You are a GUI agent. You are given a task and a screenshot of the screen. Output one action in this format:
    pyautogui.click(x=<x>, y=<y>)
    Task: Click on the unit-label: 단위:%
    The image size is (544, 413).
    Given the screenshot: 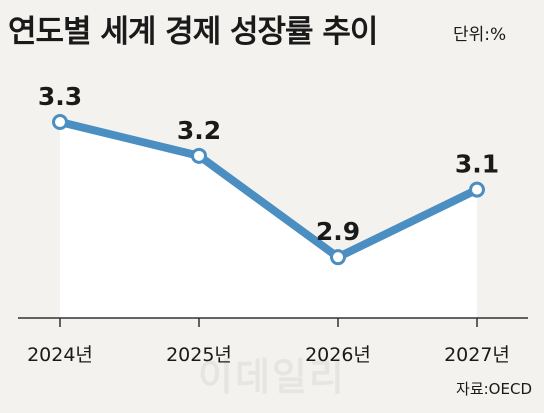 What is the action you would take?
    pyautogui.click(x=480, y=35)
    